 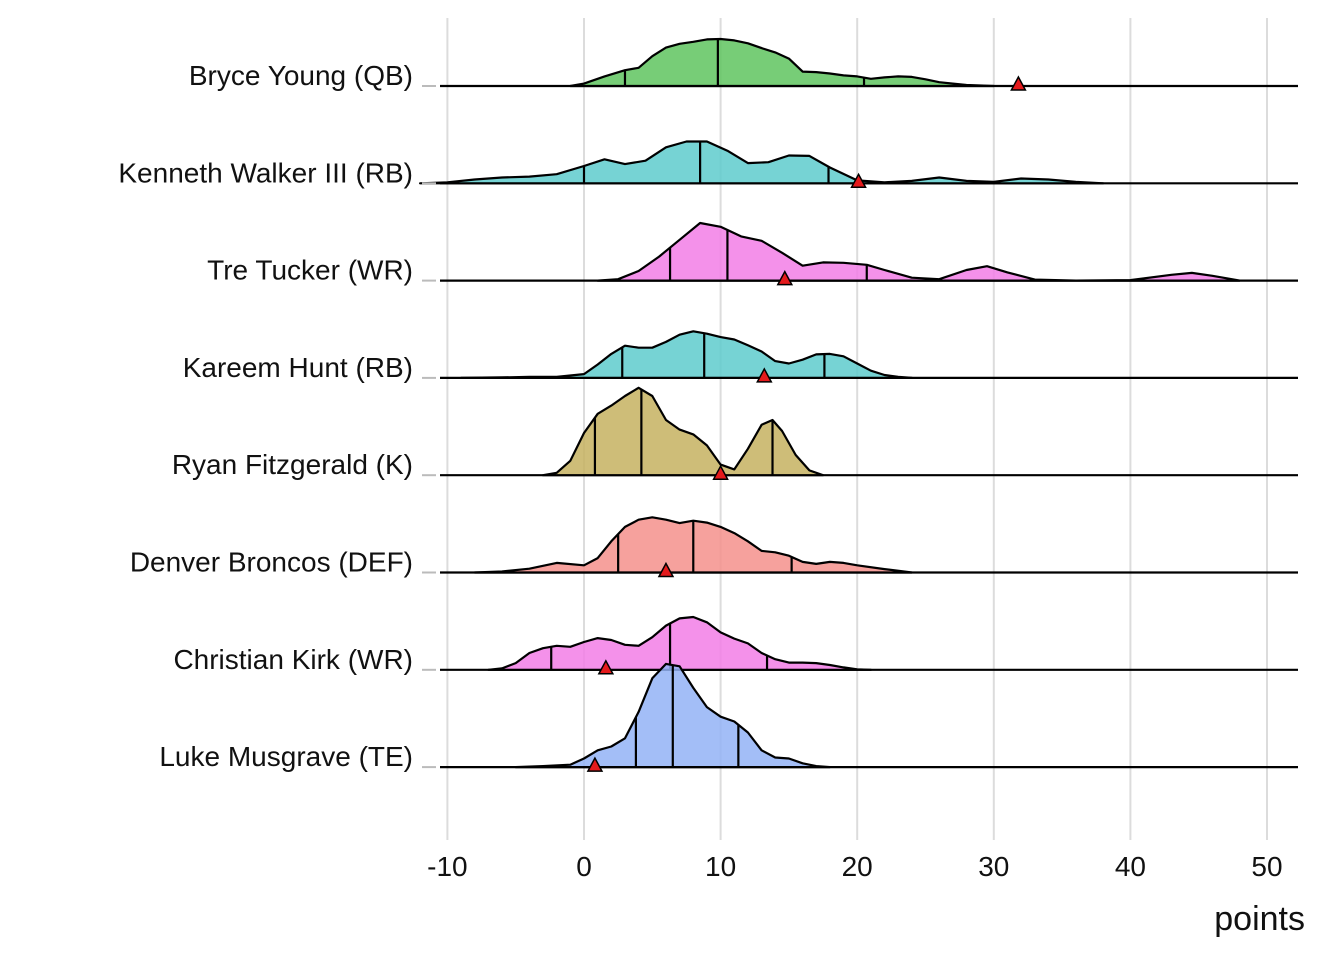 I want to click on x-tick-label: 10, so click(x=720, y=866).